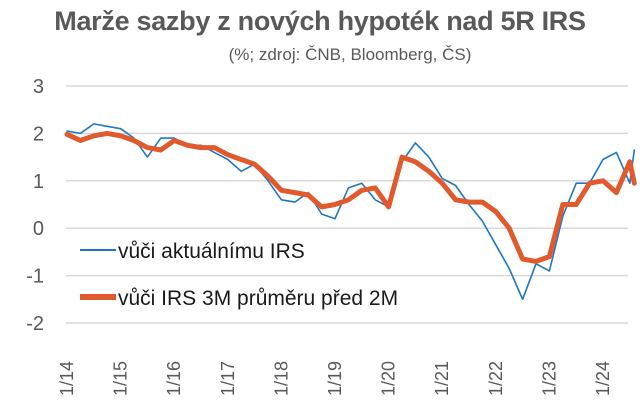 Image resolution: width=640 pixels, height=404 pixels. Describe the element at coordinates (38, 134) in the screenshot. I see `y-tick-label: 2` at that location.